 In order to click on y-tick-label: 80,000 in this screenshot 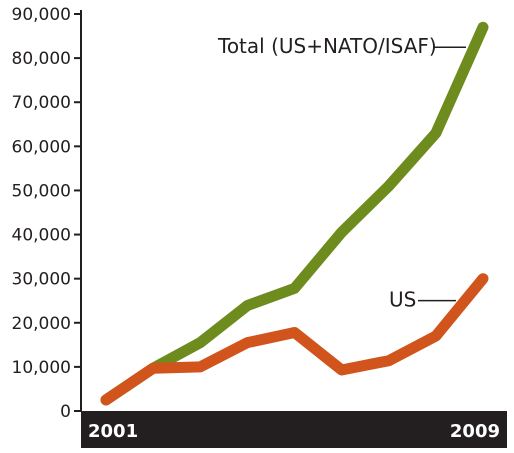, I will do `click(41, 59)`.